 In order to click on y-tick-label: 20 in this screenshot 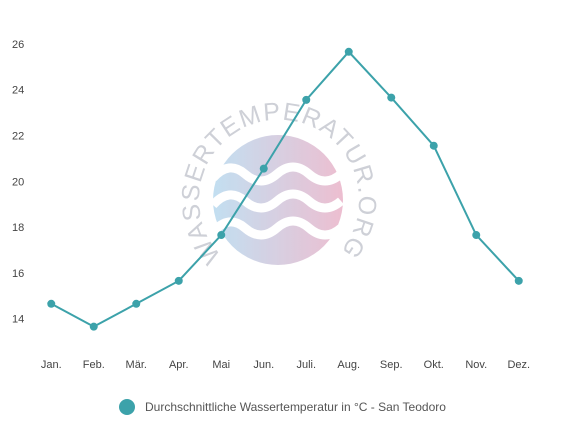, I will do `click(18, 182)`.